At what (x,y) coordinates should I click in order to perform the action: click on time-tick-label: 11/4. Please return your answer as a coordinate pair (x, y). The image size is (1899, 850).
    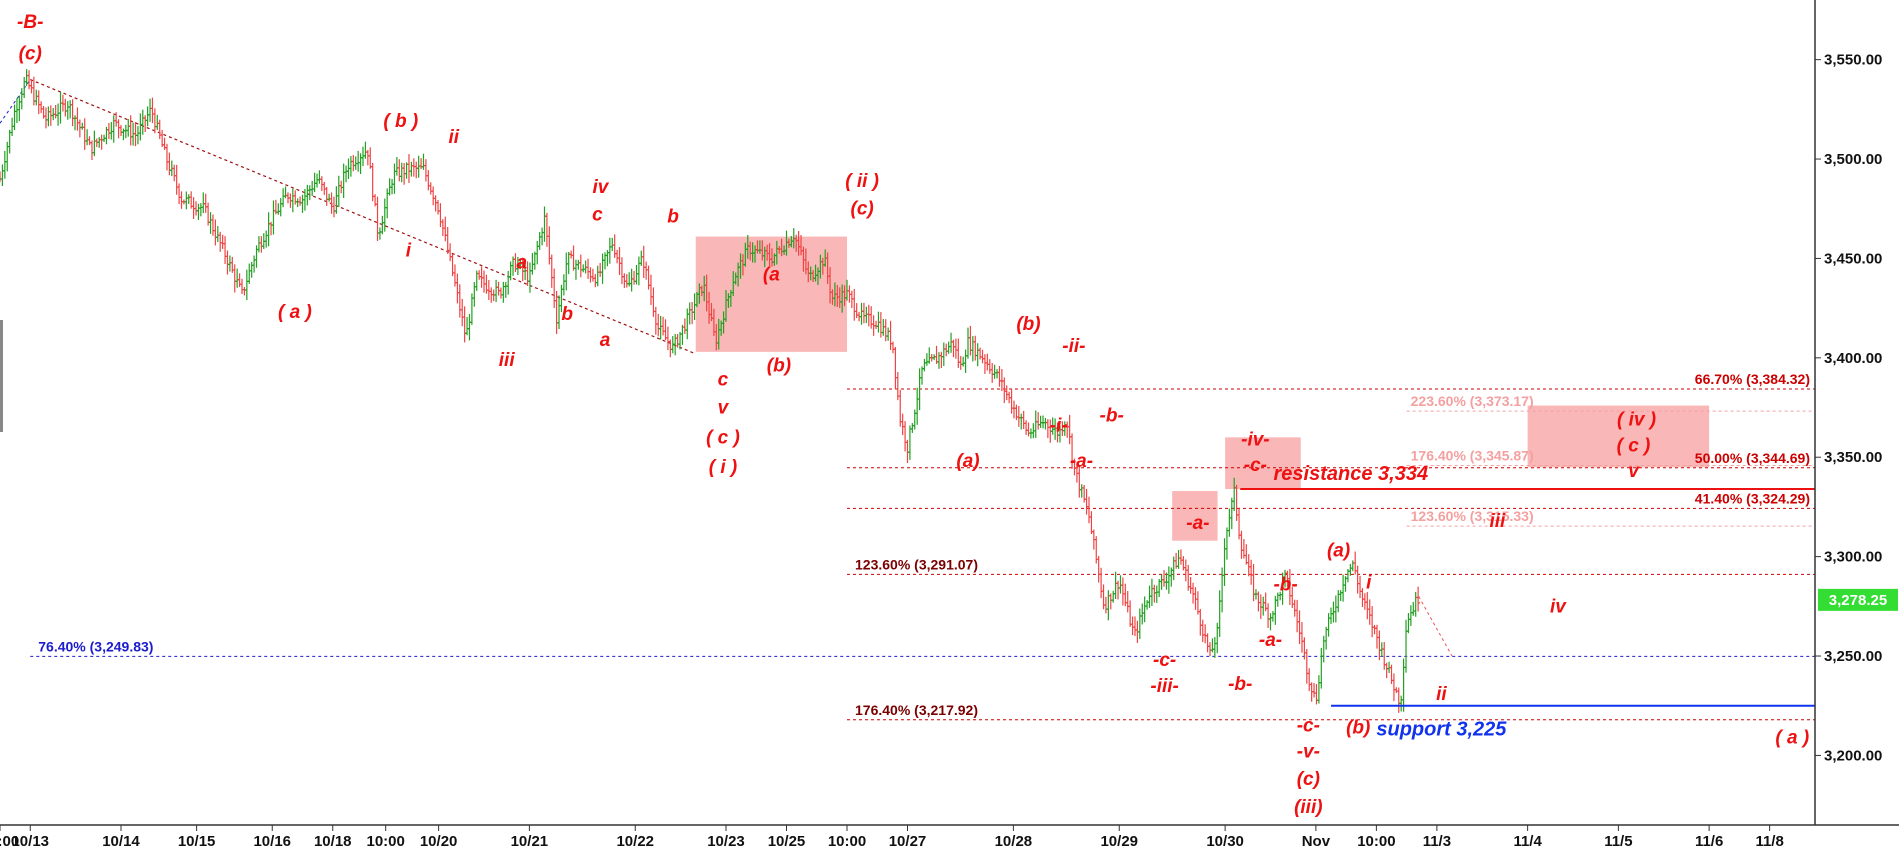
    Looking at the image, I should click on (1527, 841).